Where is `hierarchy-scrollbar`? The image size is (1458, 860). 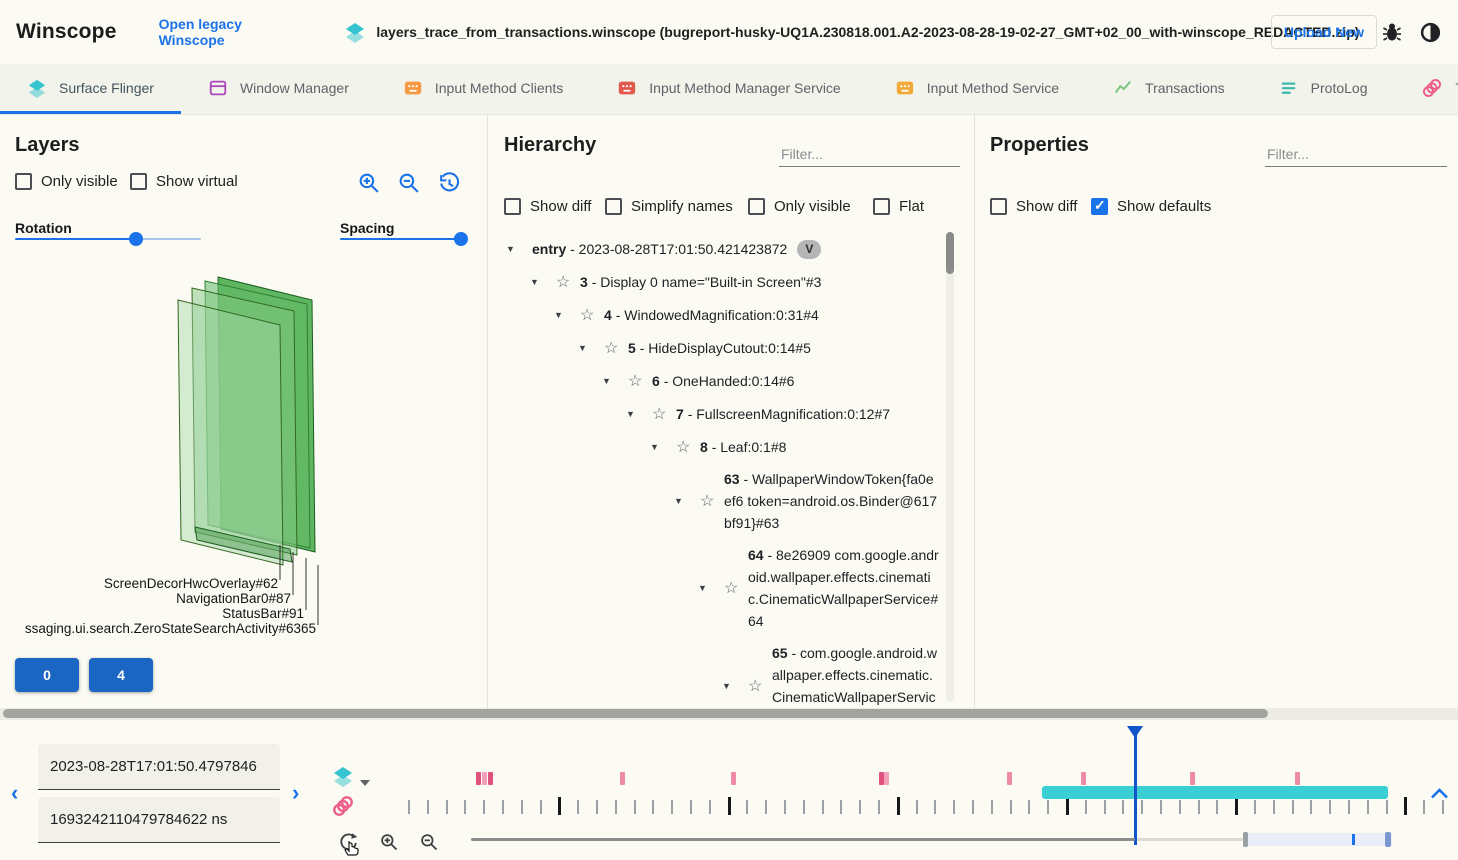
hierarchy-scrollbar is located at coordinates (950, 467).